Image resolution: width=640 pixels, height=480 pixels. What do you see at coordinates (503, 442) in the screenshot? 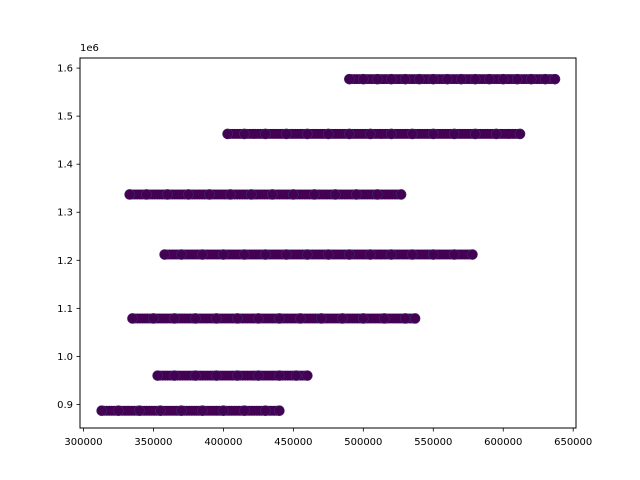
I see `x-tick-label: 600000` at bounding box center [503, 442].